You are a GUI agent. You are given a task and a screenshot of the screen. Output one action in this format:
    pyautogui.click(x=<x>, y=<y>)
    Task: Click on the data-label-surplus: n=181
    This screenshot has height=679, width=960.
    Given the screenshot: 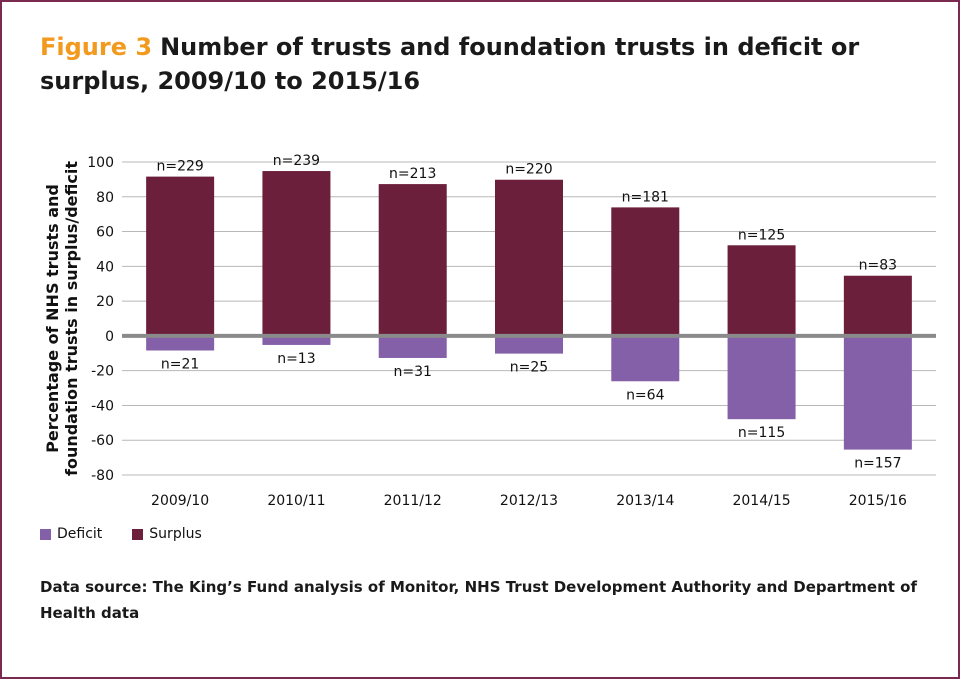 What is the action you would take?
    pyautogui.click(x=645, y=197)
    